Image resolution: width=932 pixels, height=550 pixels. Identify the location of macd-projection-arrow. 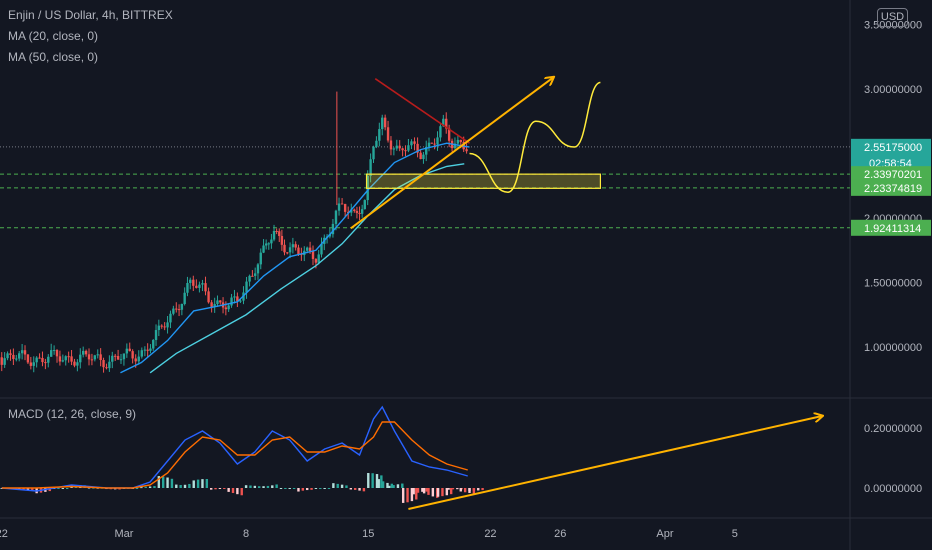
(615, 463).